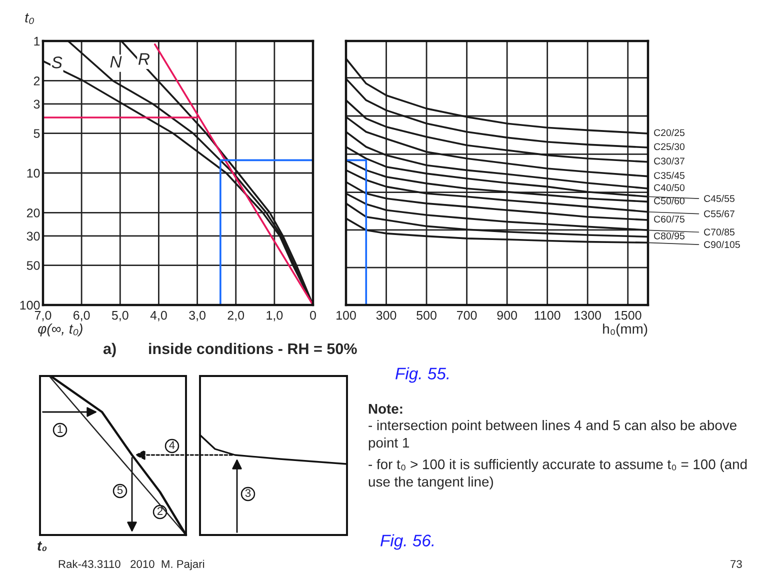 The height and width of the screenshot is (580, 767). Describe the element at coordinates (82, 316) in the screenshot. I see `x-tick-label: 6,0` at that location.